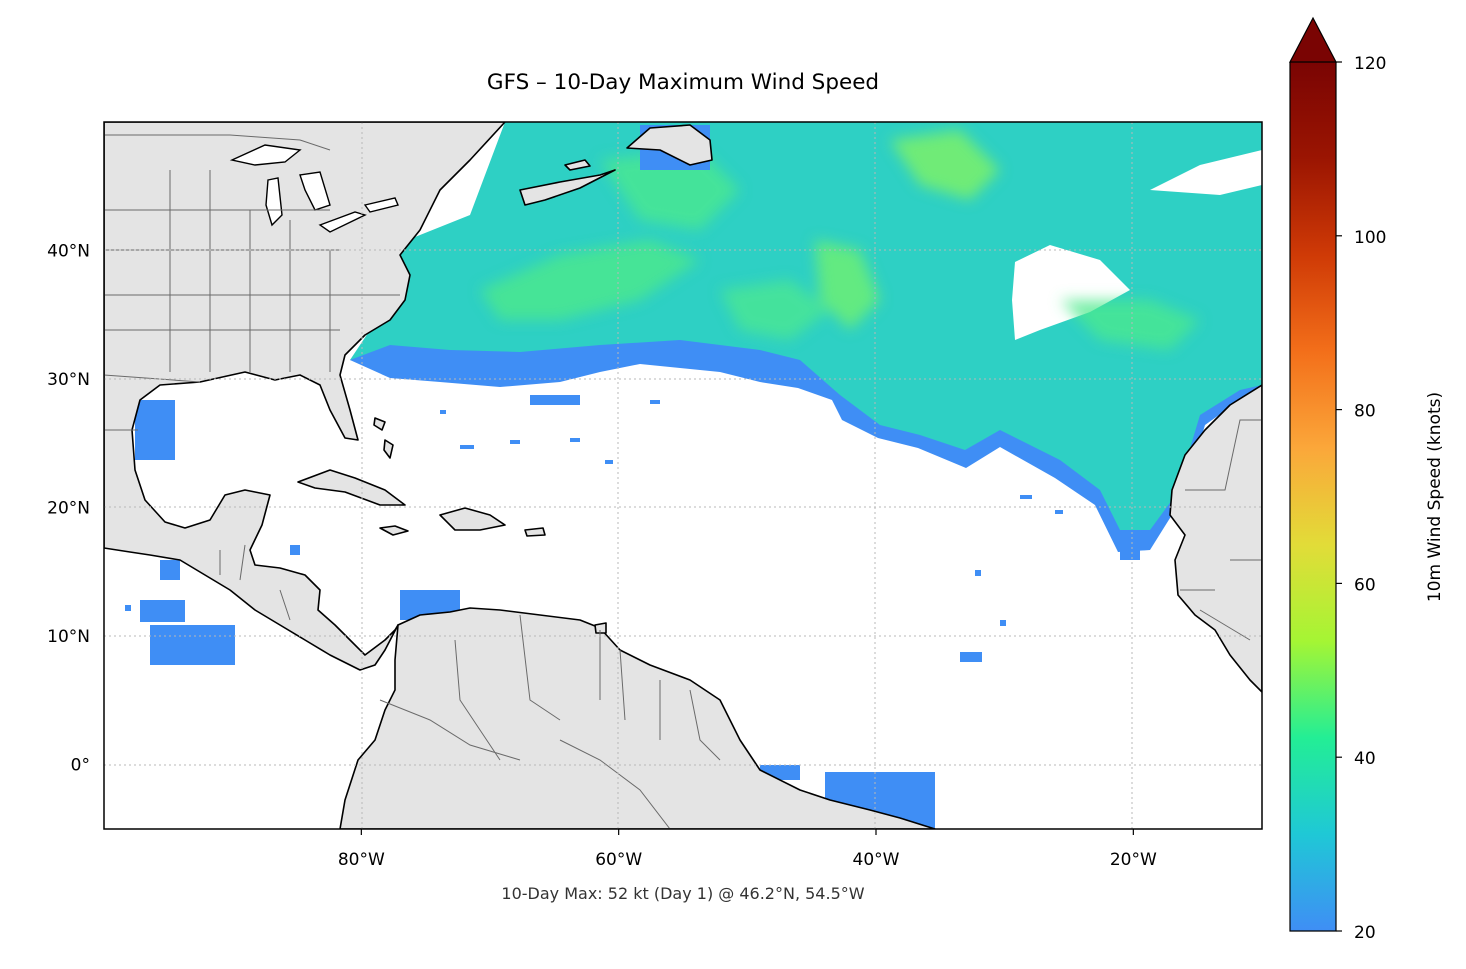 Image resolution: width=1466 pixels, height=969 pixels. I want to click on colorbar-tick-label: 100, so click(1370, 238).